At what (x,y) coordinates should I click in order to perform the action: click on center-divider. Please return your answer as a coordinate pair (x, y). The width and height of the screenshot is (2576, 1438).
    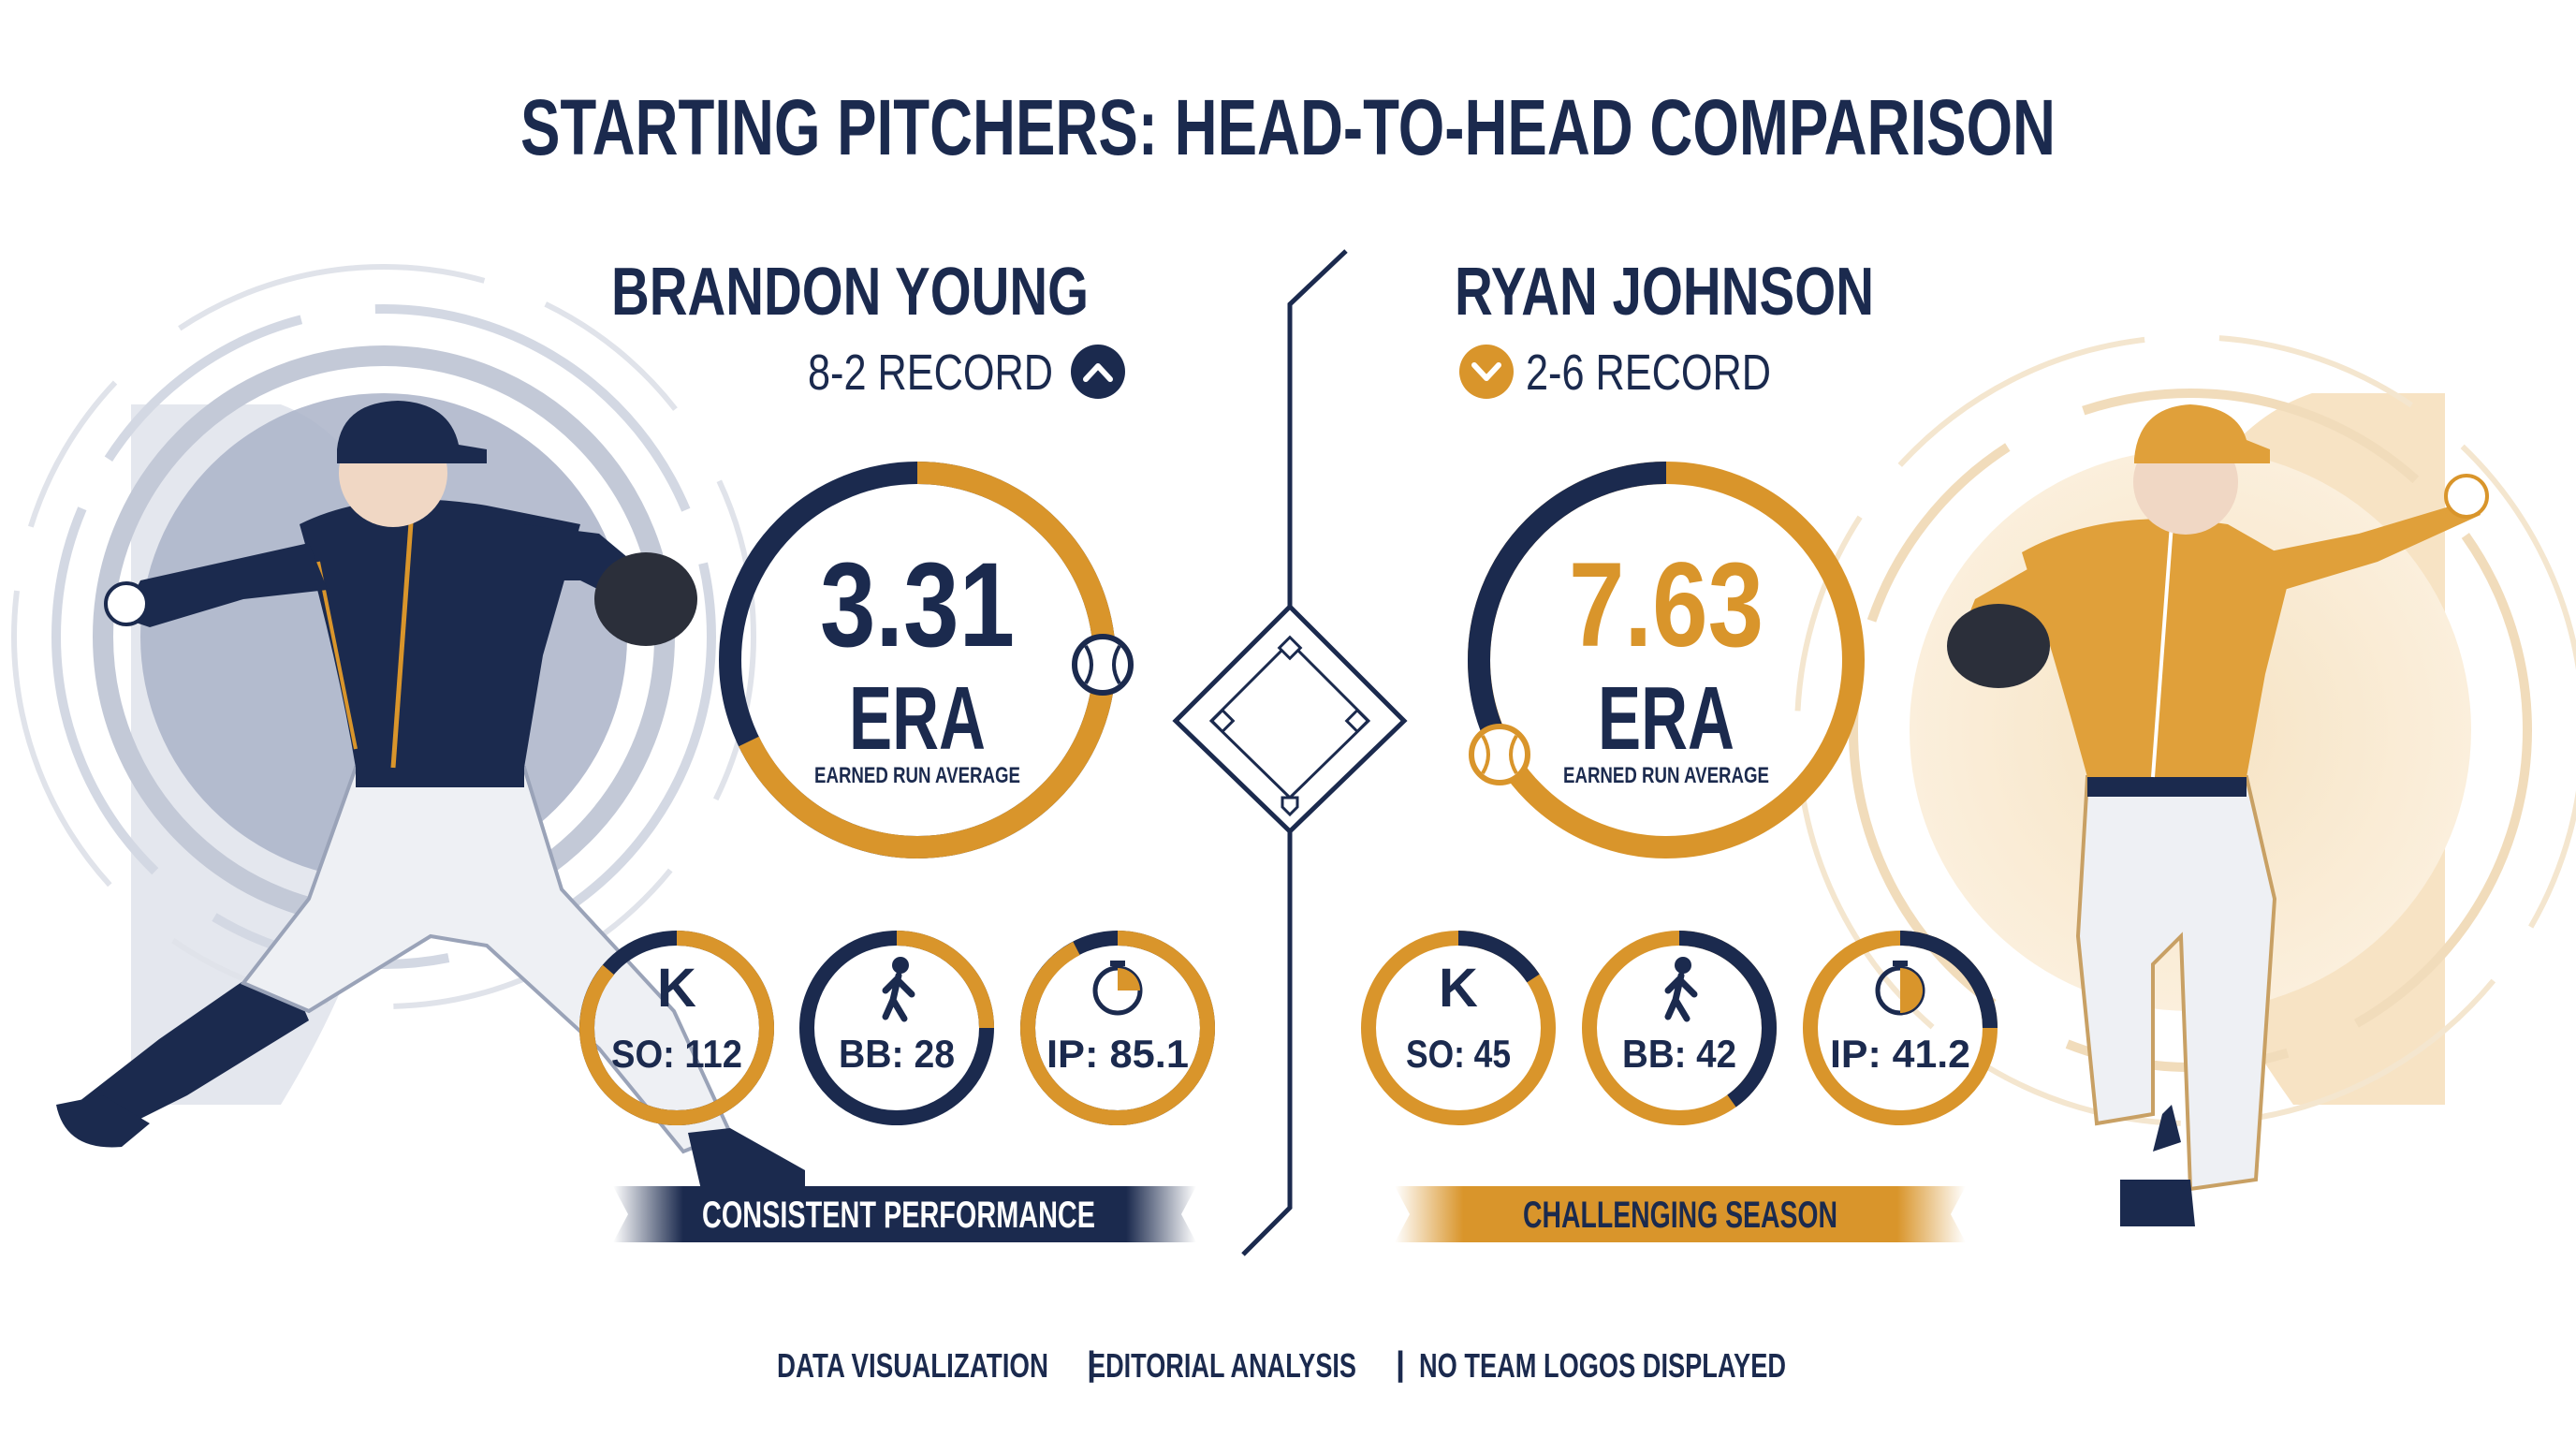
    Looking at the image, I should click on (1290, 752).